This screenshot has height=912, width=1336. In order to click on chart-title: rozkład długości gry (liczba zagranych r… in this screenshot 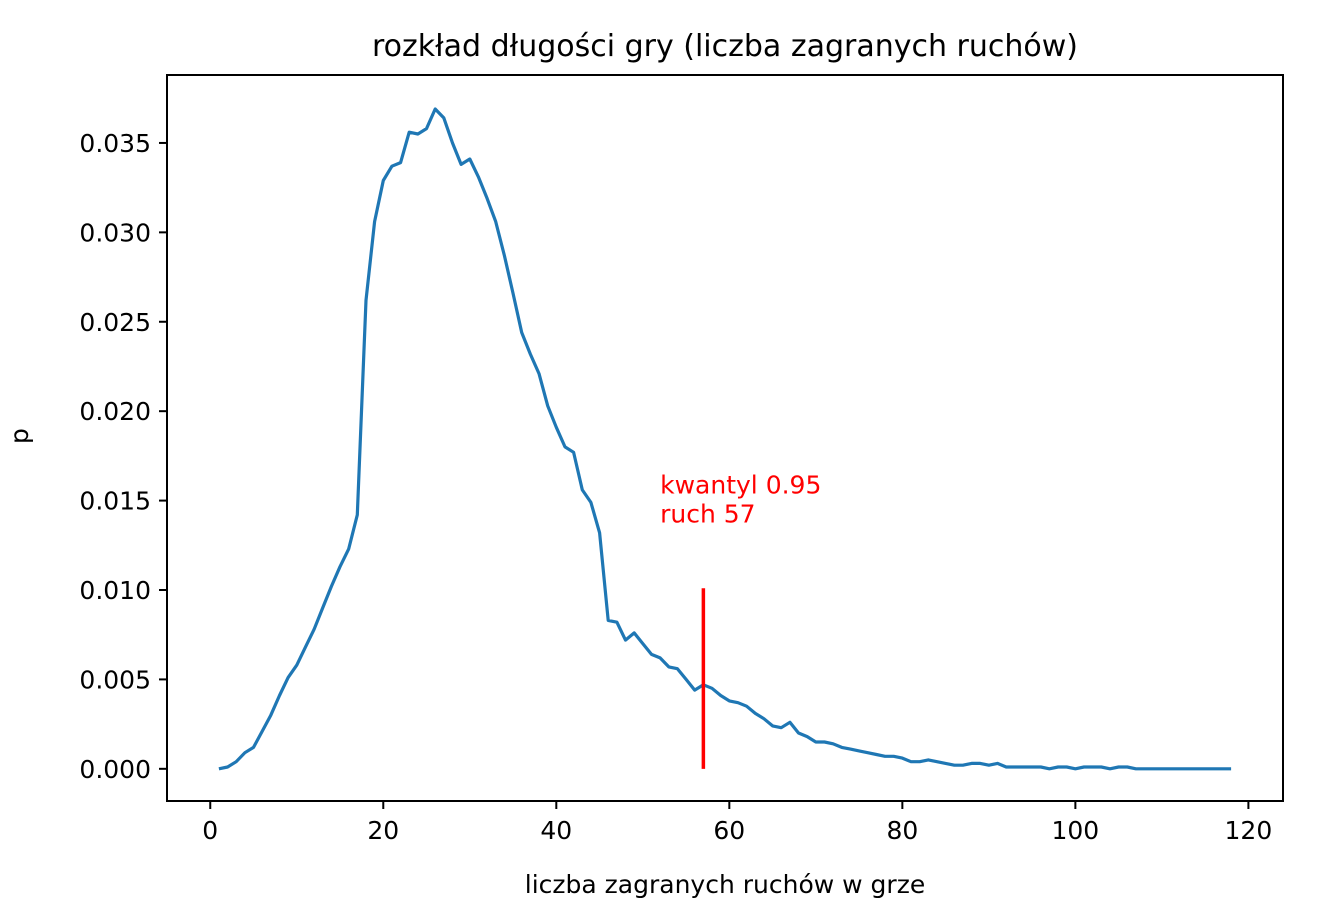, I will do `click(725, 46)`.